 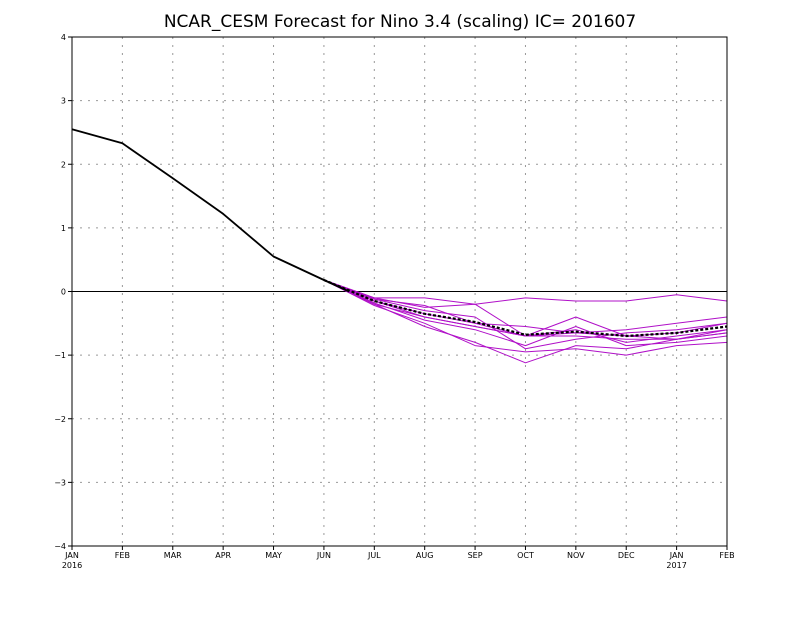 I want to click on x-tick-label: APR, so click(x=223, y=555).